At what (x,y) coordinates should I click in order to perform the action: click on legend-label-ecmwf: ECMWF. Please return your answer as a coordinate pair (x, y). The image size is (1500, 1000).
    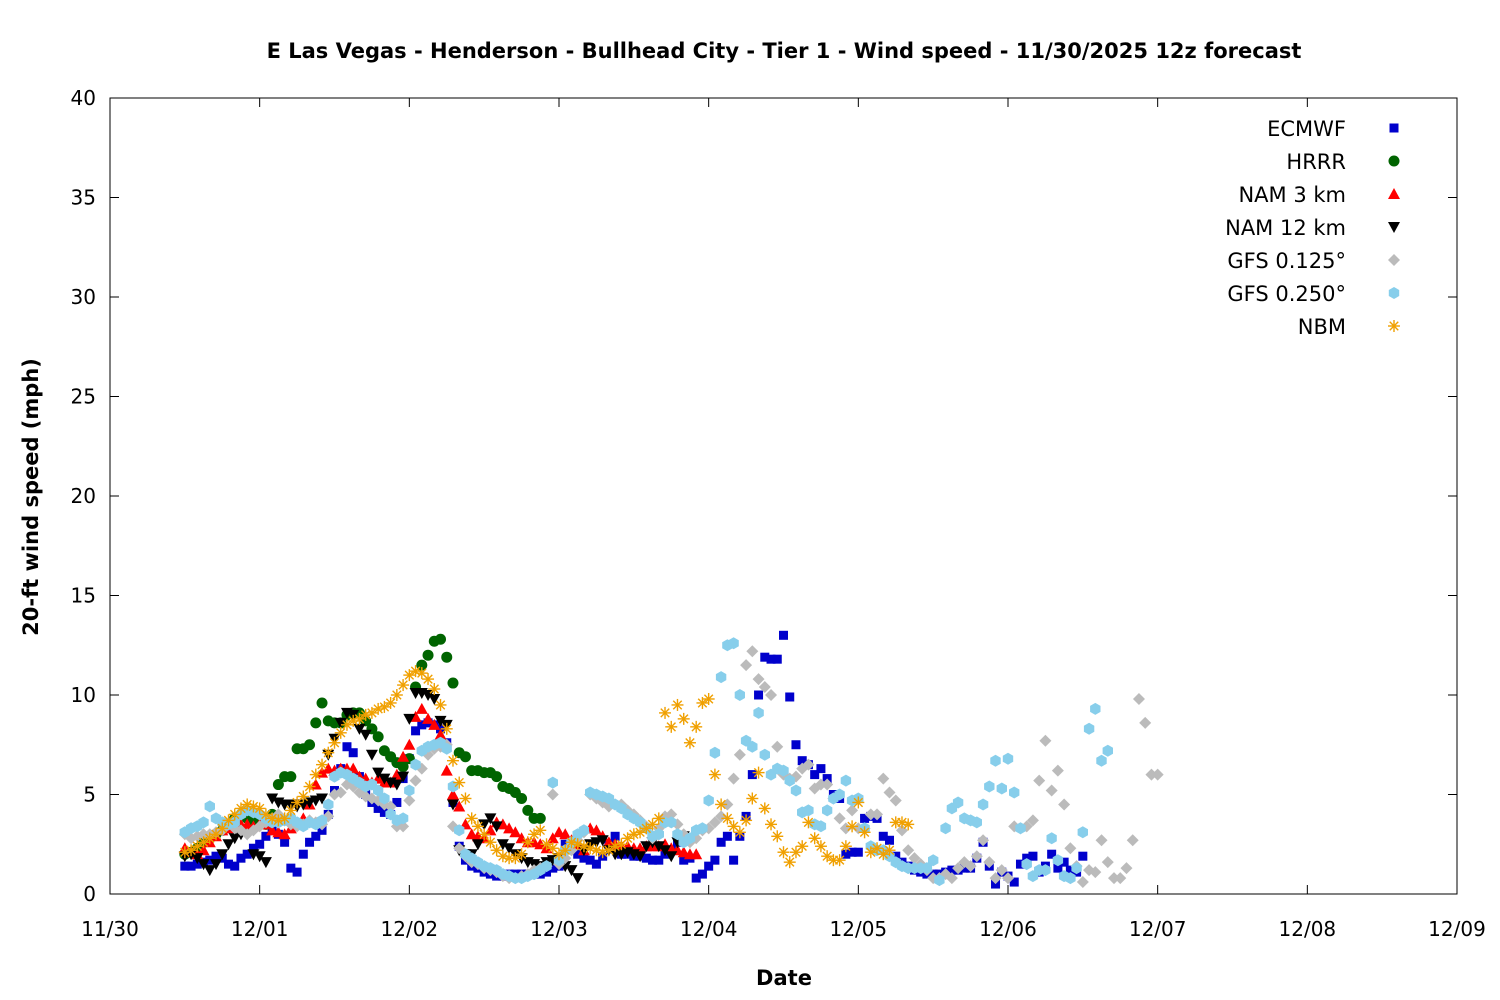
    Looking at the image, I should click on (1306, 129).